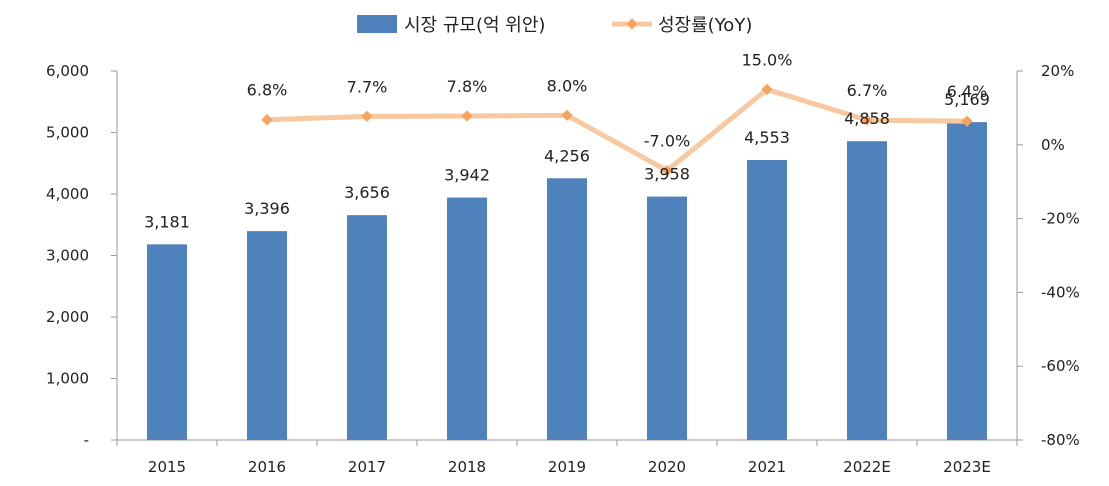  Describe the element at coordinates (377, 24) in the screenshot. I see `legend-bar-swatch` at that location.